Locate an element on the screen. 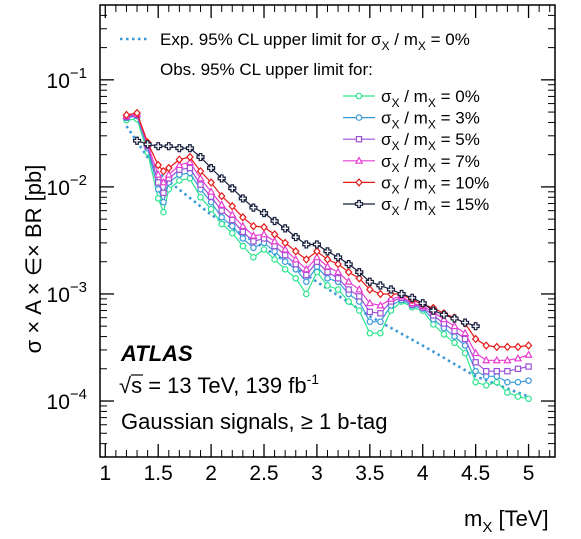  luminosity-exponent: -1 is located at coordinates (313, 379).